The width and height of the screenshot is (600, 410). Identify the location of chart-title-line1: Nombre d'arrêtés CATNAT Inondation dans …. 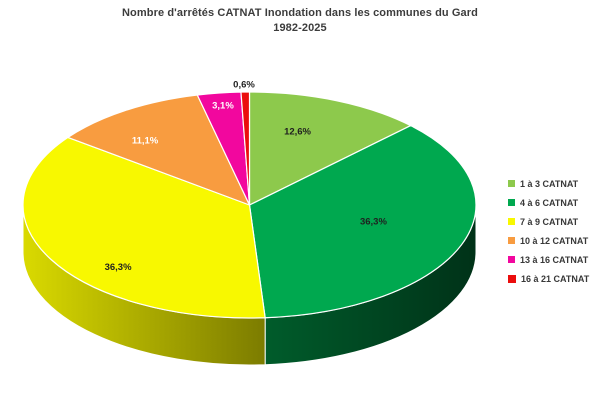
(300, 13).